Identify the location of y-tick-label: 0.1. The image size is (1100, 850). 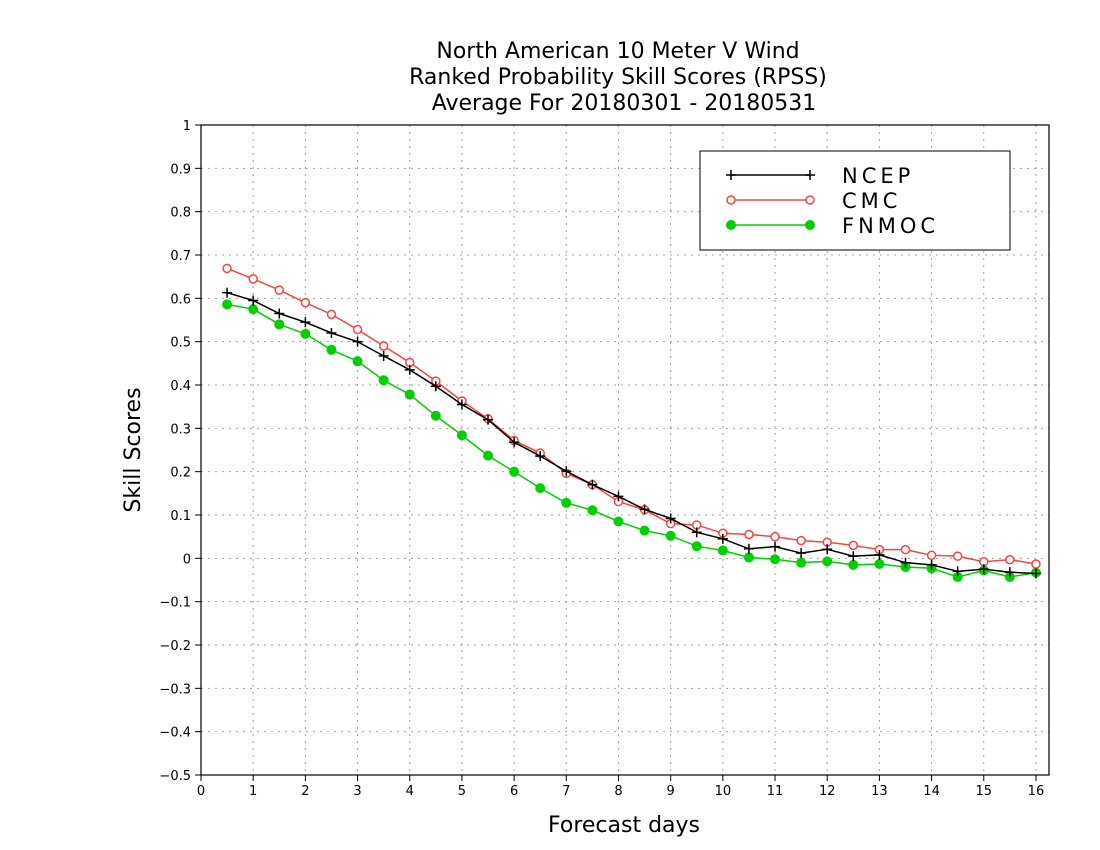
(180, 516).